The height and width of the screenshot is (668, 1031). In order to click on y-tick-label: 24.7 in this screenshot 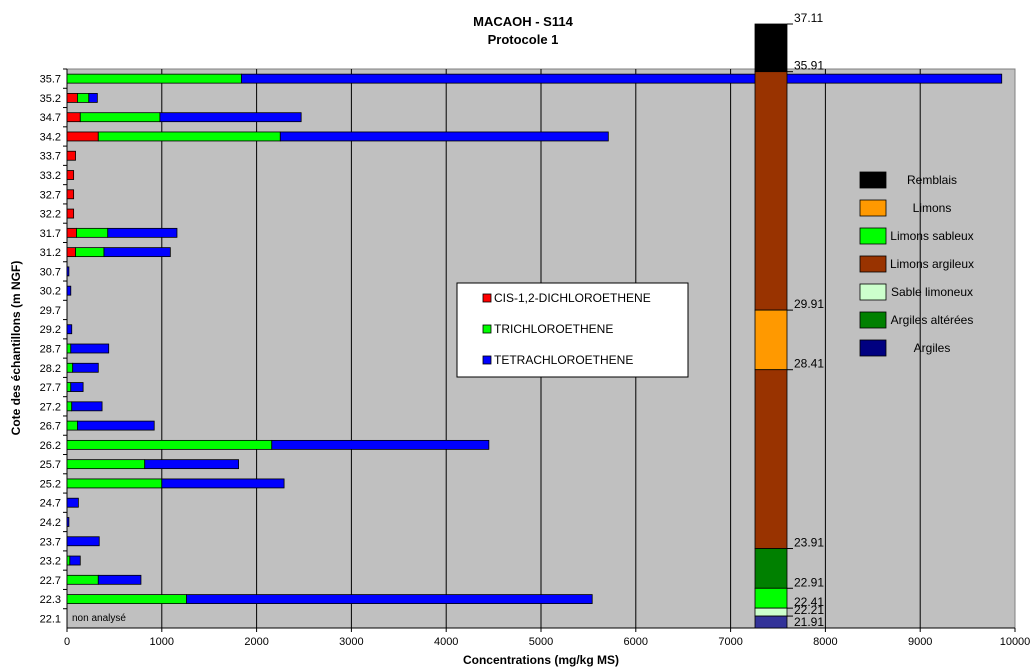, I will do `click(50, 504)`.